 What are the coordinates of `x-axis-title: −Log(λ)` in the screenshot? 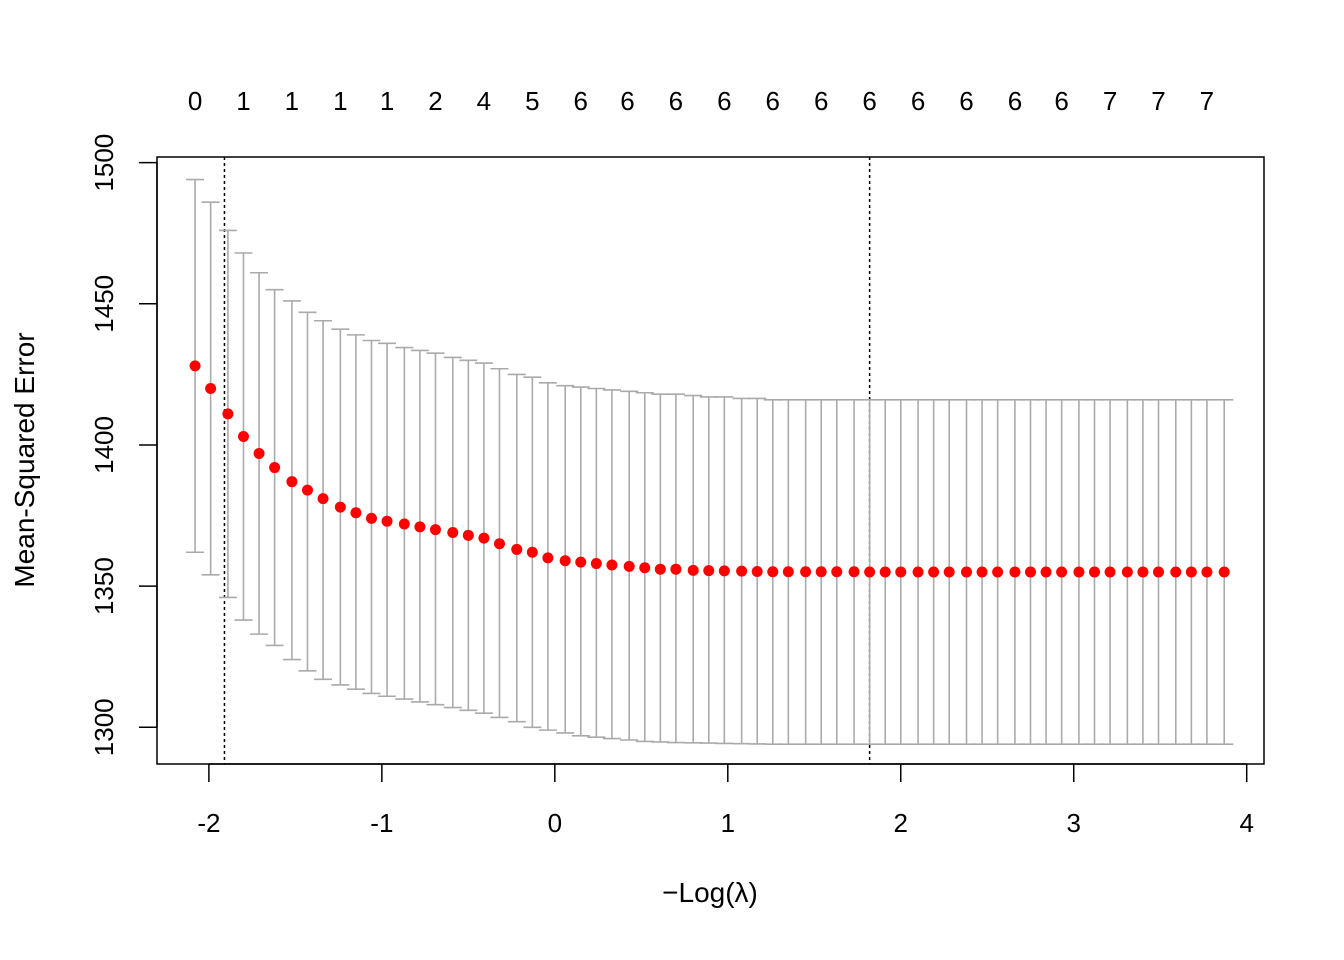 It's located at (710, 892).